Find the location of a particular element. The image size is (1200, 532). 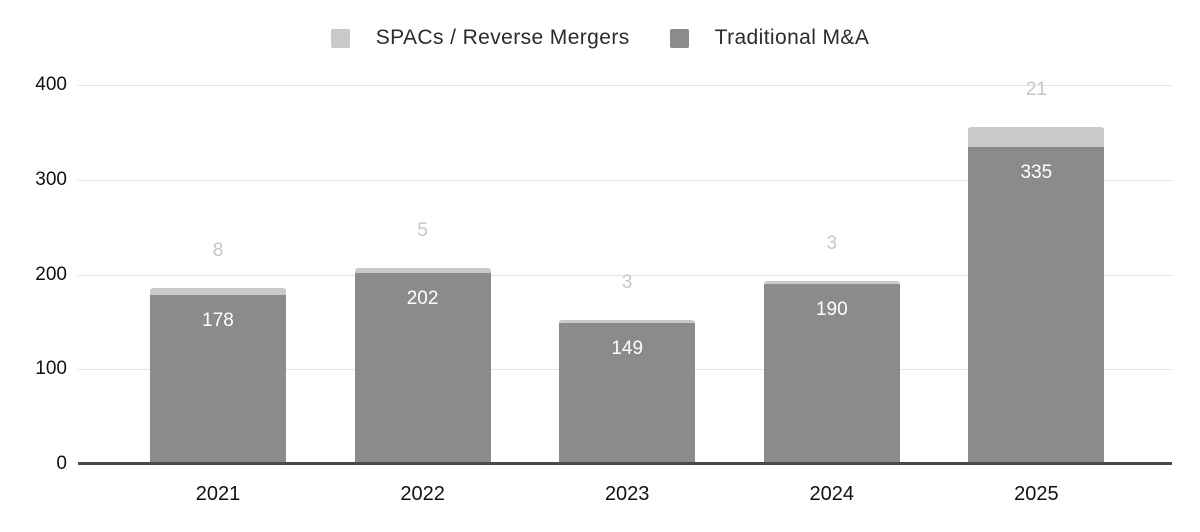

legend-label: Traditional M&A is located at coordinates (792, 37).